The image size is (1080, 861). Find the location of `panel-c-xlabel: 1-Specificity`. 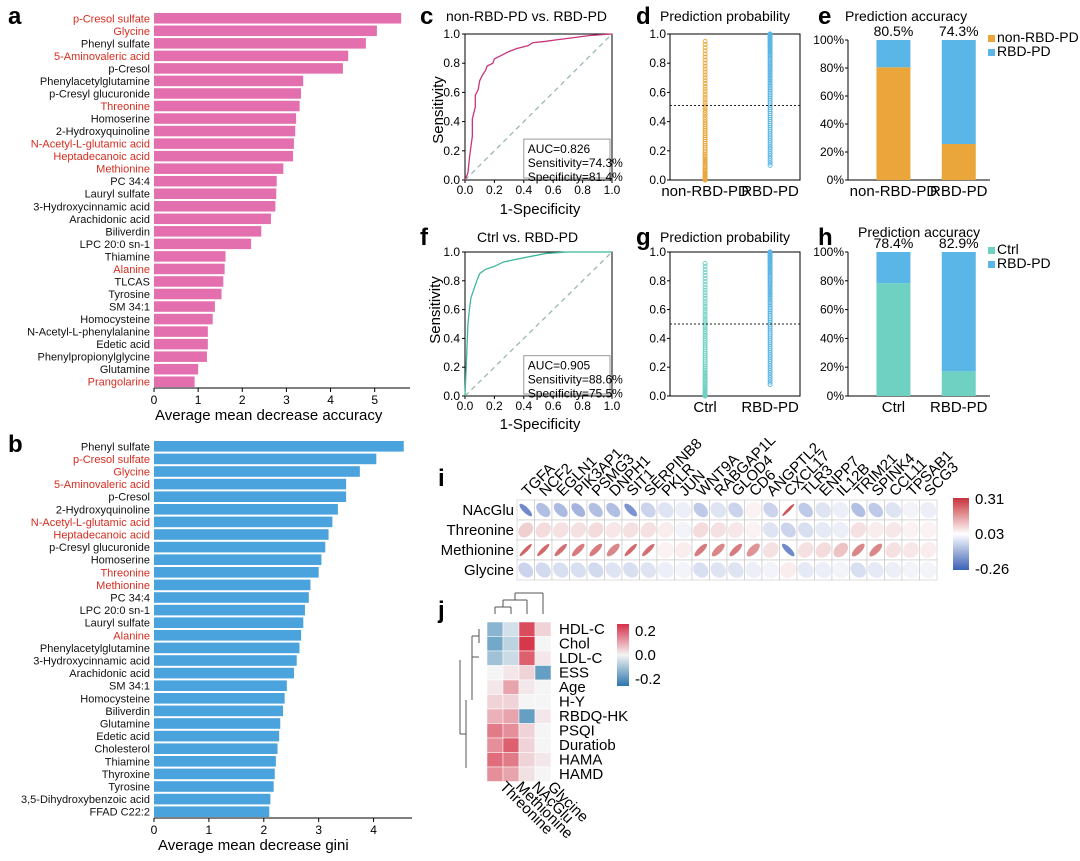

panel-c-xlabel: 1-Specificity is located at coordinates (540, 209).